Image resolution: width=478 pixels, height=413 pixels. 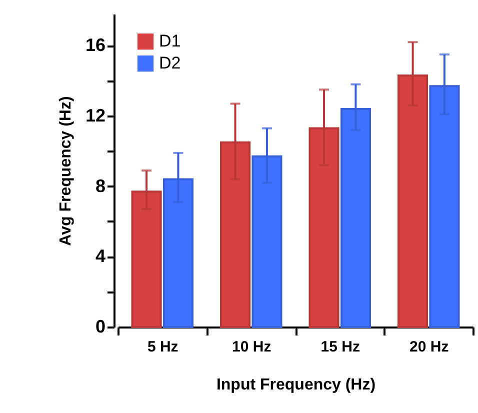 I want to click on y-tick-label: 8, so click(x=100, y=186).